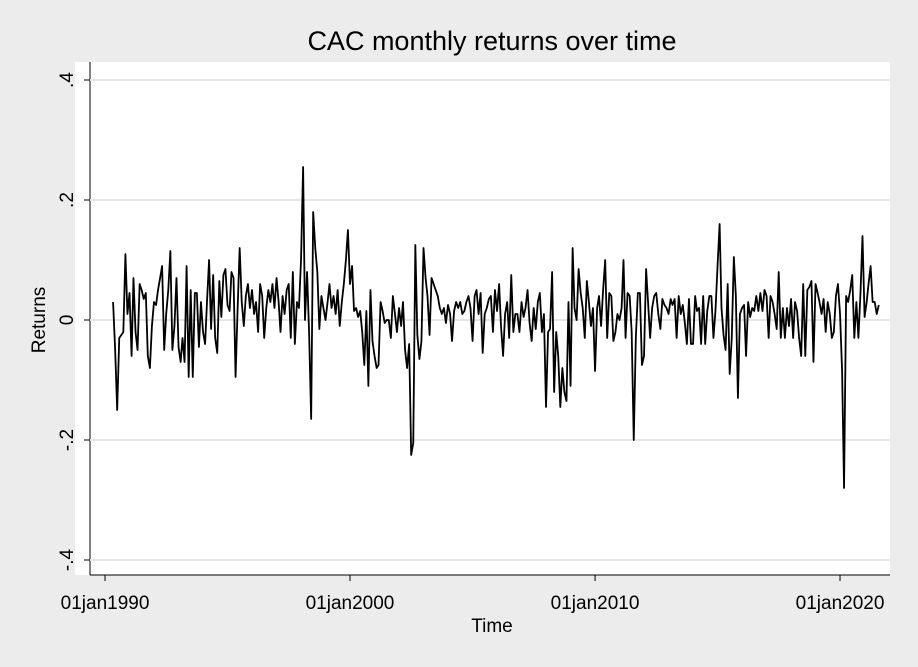 This screenshot has width=918, height=667. What do you see at coordinates (840, 603) in the screenshot?
I see `x-tick-label: 01jan2020` at bounding box center [840, 603].